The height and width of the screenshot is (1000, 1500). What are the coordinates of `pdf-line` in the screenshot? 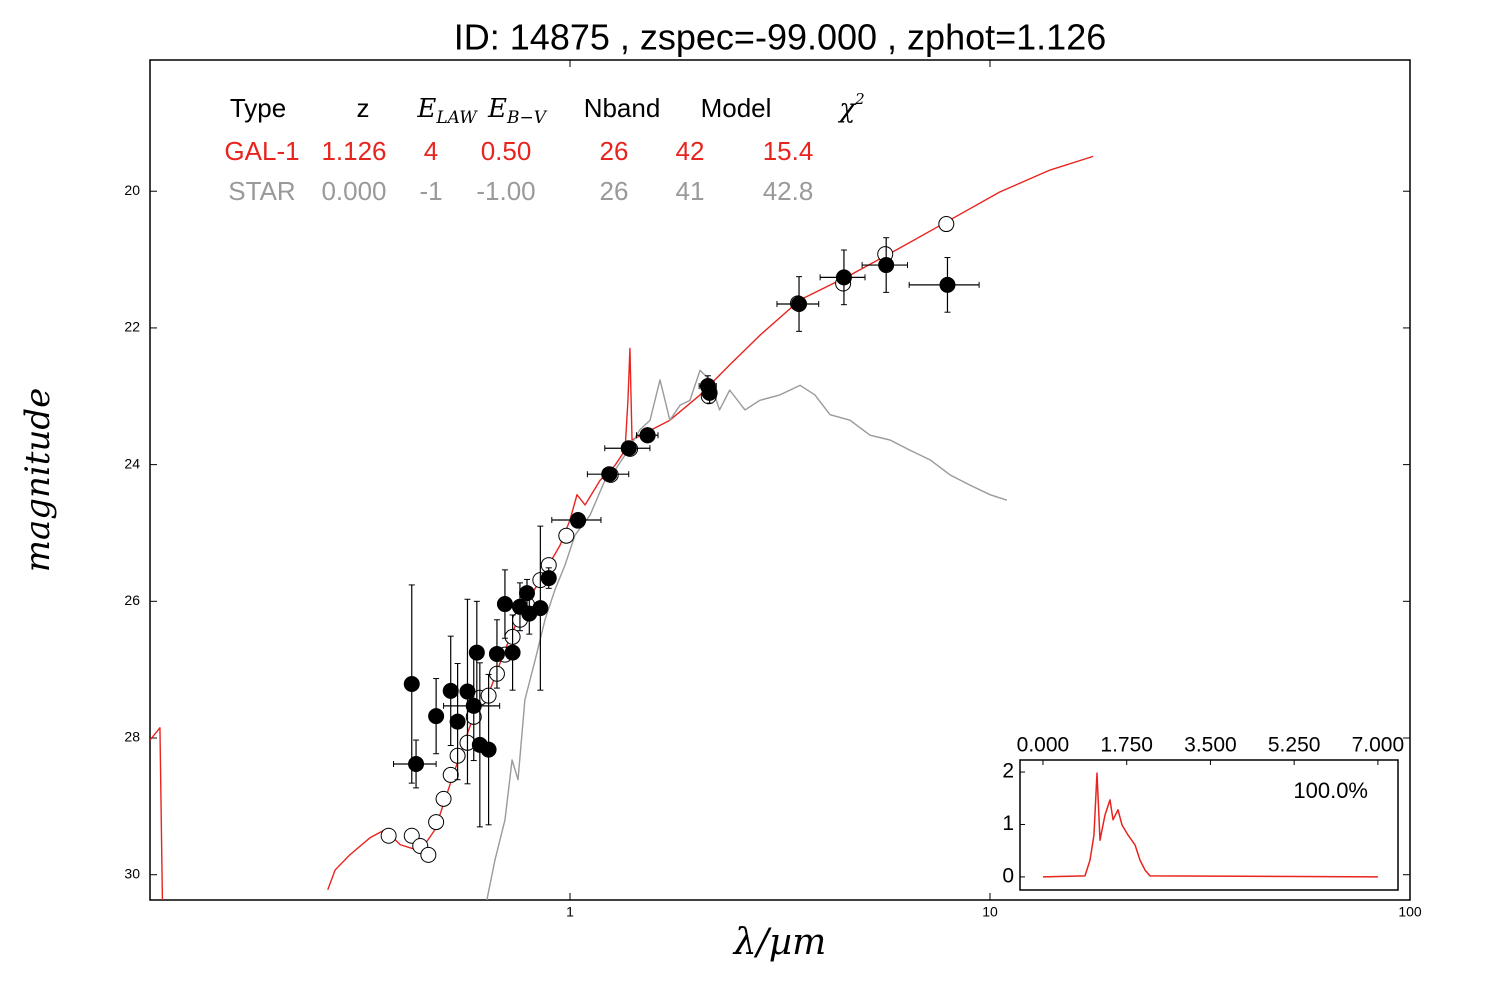 It's located at (1210, 825).